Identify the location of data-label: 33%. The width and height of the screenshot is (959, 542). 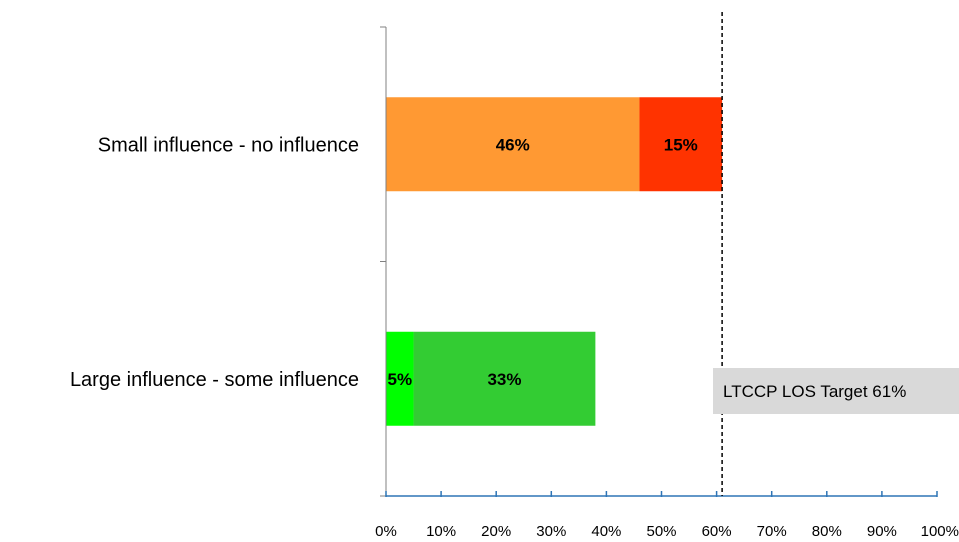
(504, 379).